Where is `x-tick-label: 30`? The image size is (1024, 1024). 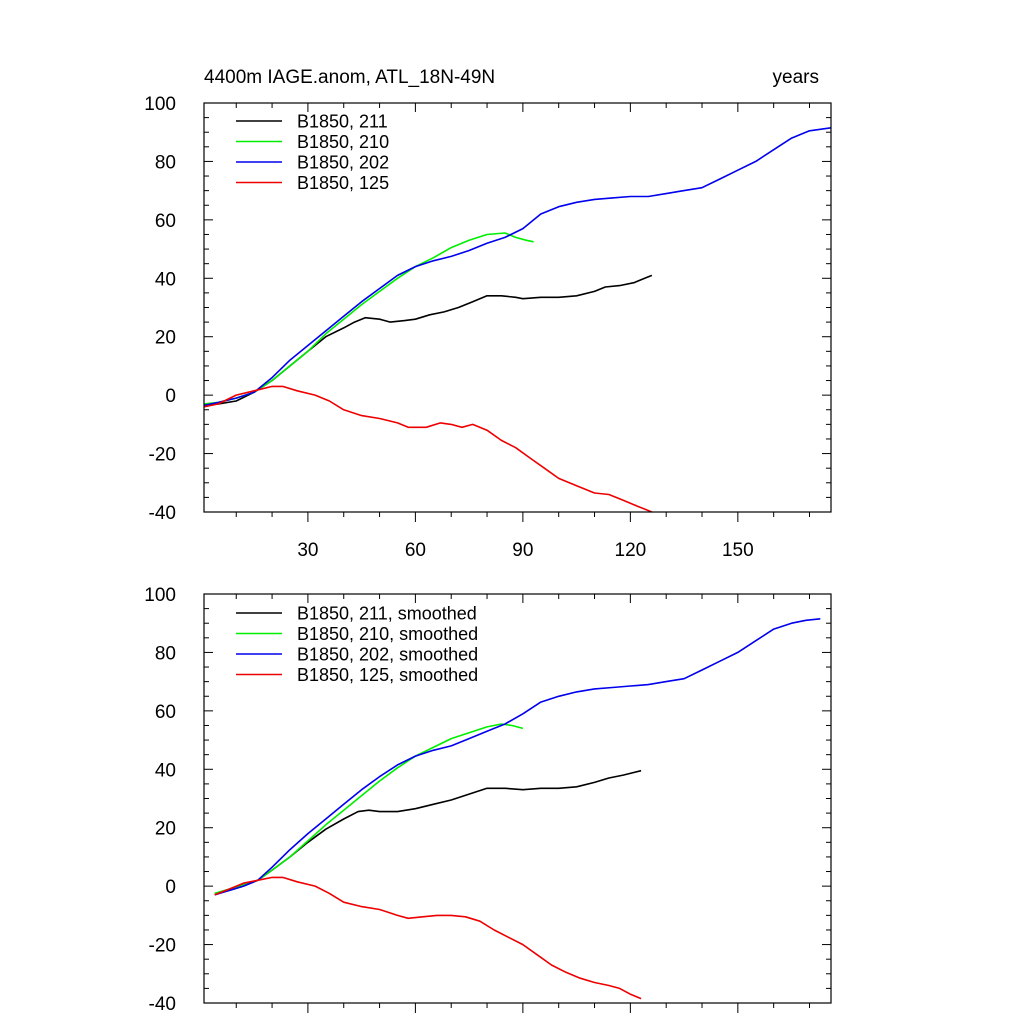 x-tick-label: 30 is located at coordinates (307, 550).